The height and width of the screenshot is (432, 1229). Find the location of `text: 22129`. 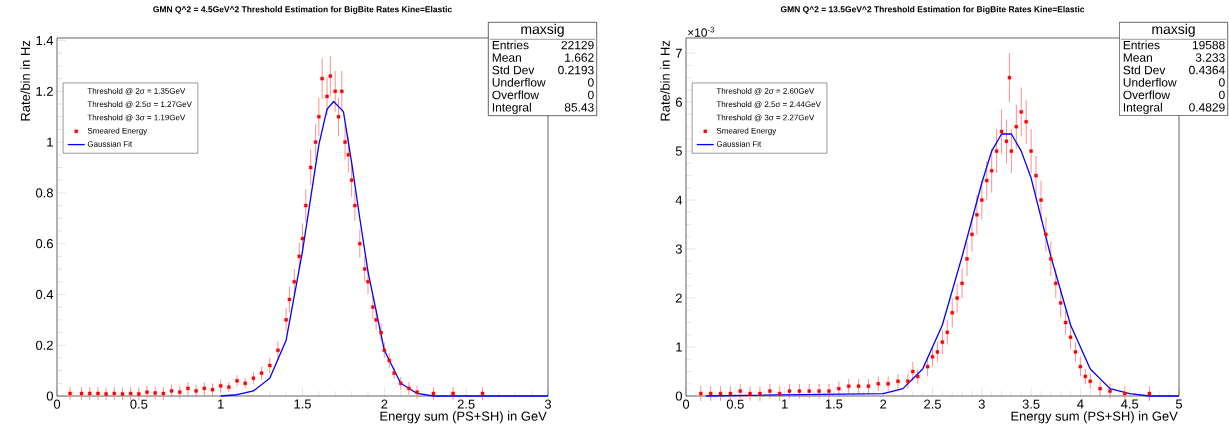

text: 22129 is located at coordinates (577, 45).